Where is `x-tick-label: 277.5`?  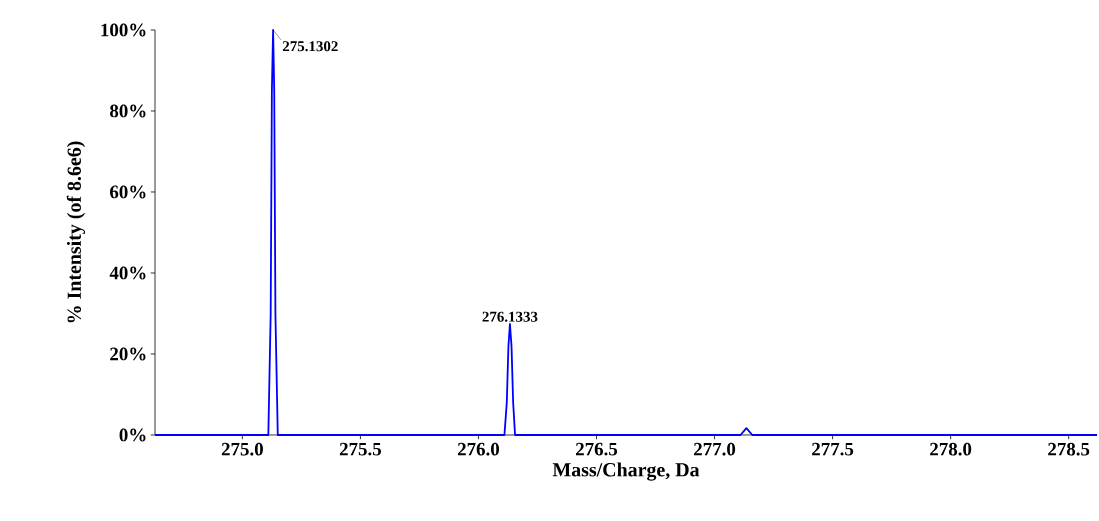
x-tick-label: 277.5 is located at coordinates (833, 449).